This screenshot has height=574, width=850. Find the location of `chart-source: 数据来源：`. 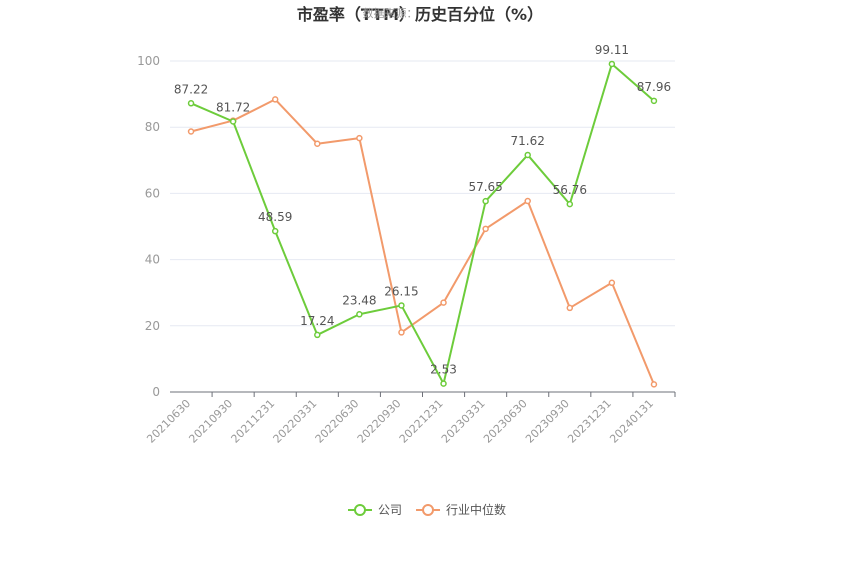

chart-source: 数据来源： is located at coordinates (390, 13).